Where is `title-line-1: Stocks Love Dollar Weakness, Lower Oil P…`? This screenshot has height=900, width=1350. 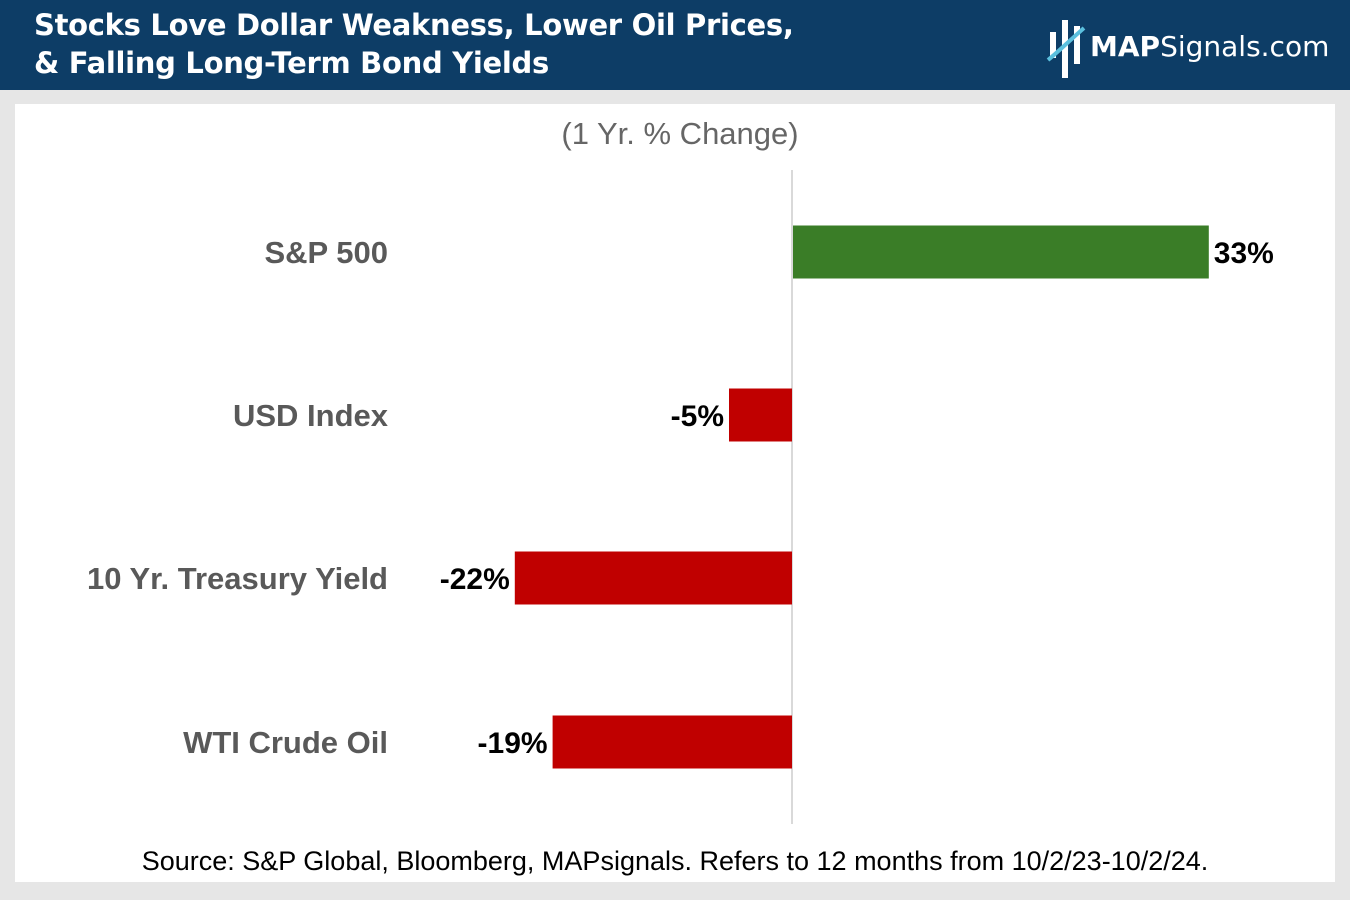 title-line-1: Stocks Love Dollar Weakness, Lower Oil P… is located at coordinates (414, 25).